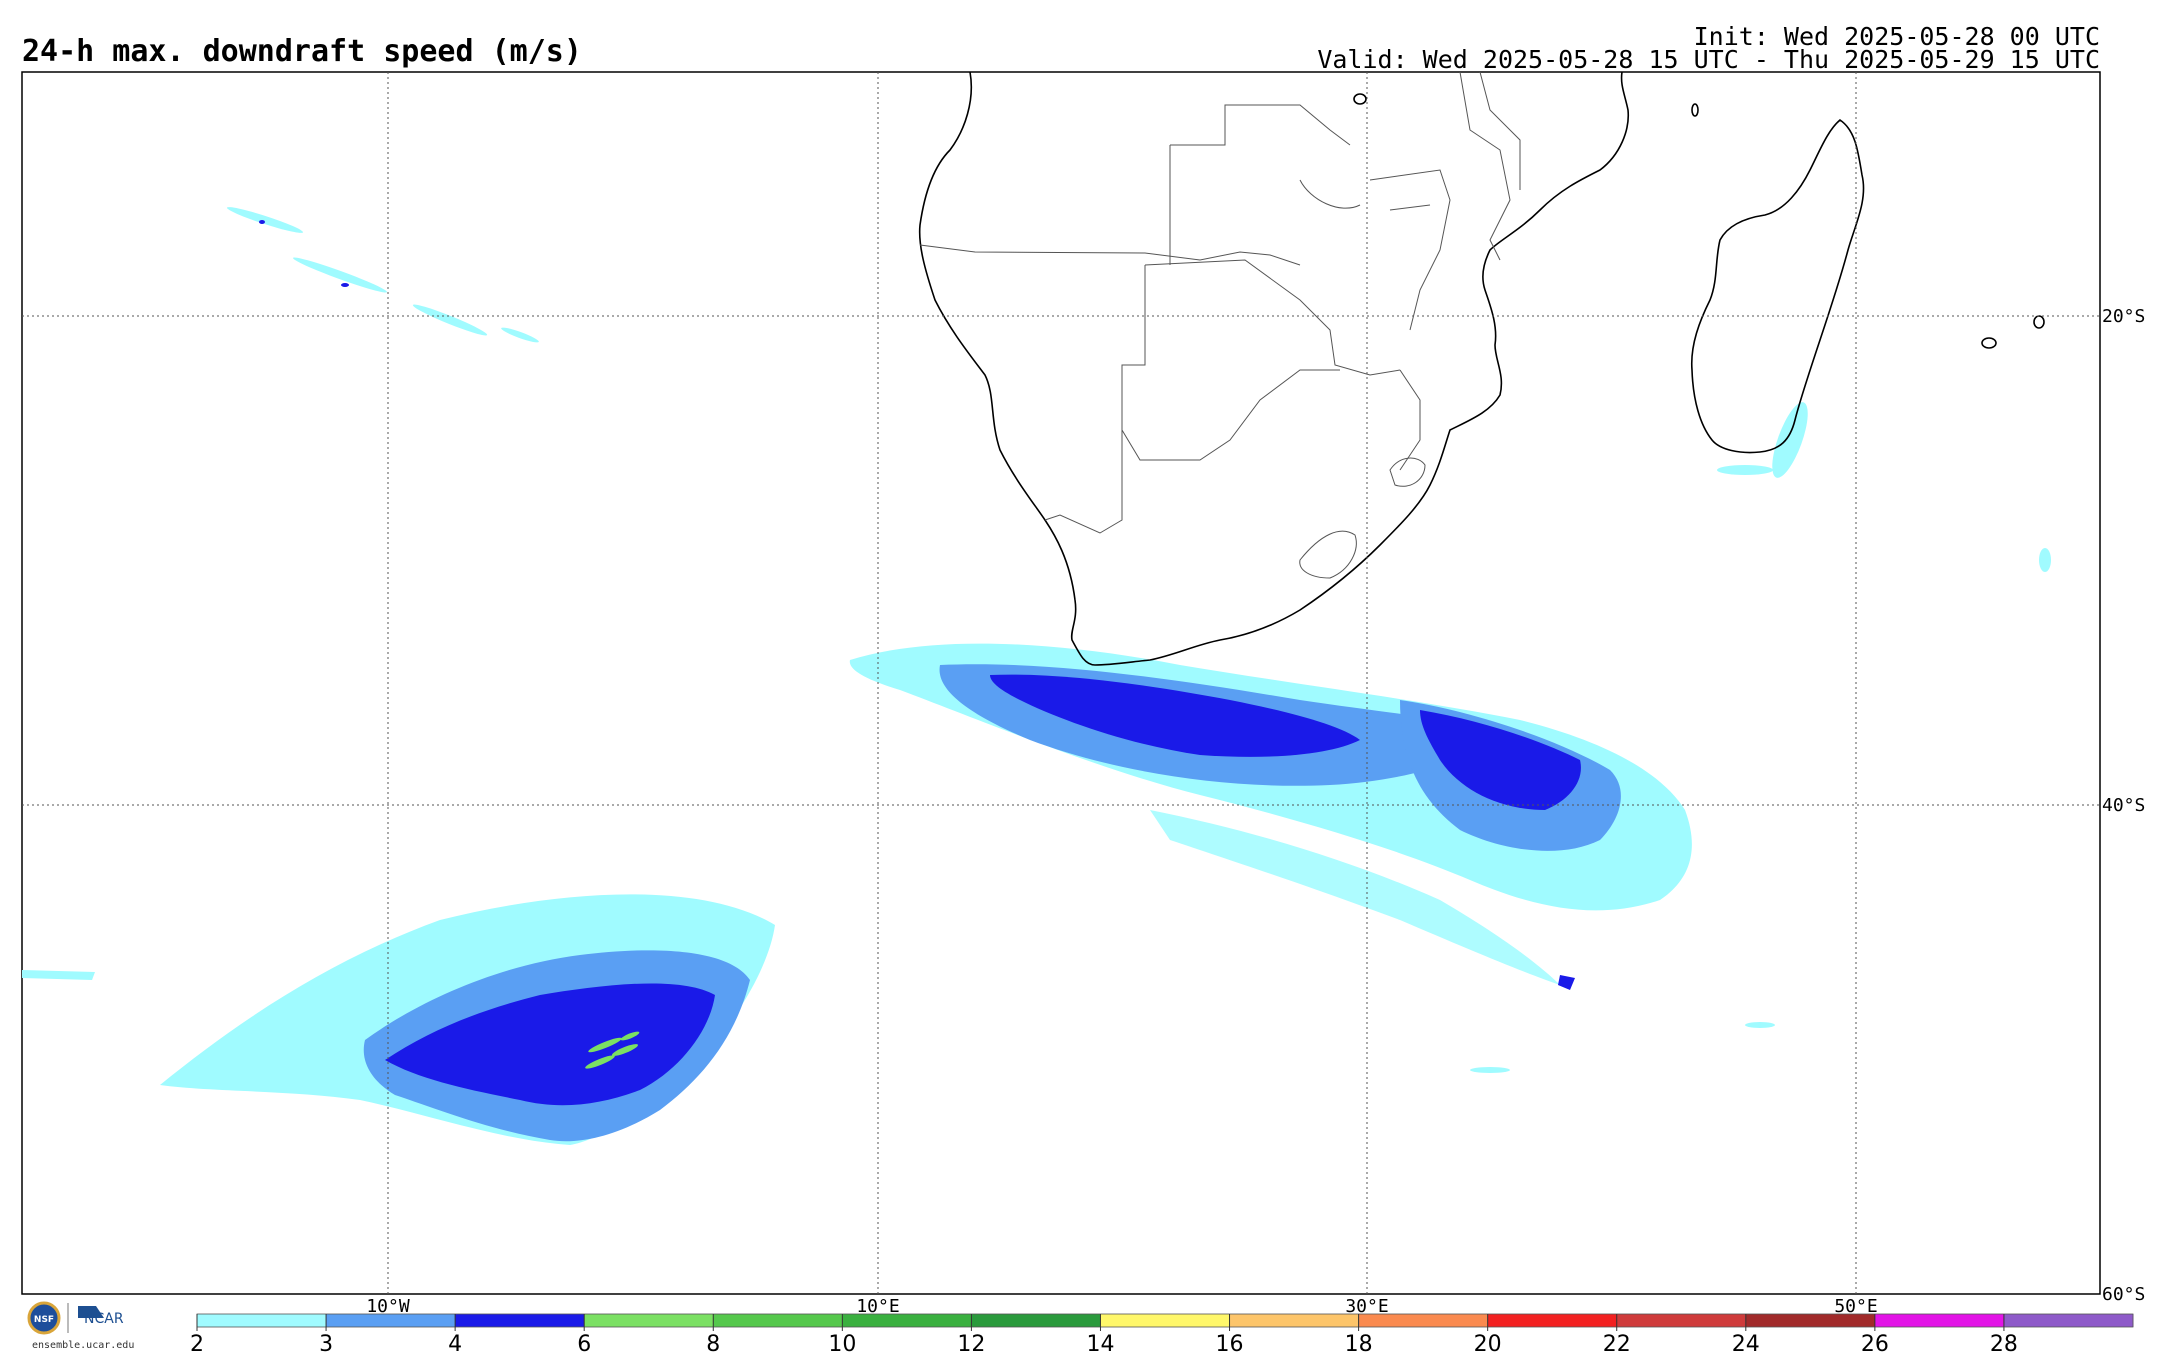 The width and height of the screenshot is (2160, 1354). I want to click on nsf-logo: NSF, so click(44, 1318).